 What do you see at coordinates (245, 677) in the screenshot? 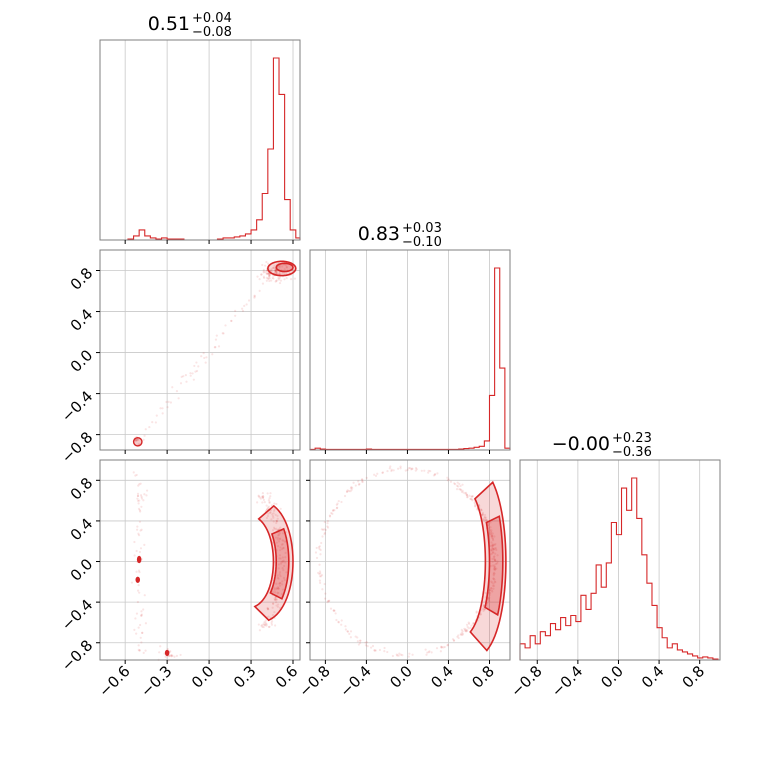
I see `x-tick-label: 0.3` at bounding box center [245, 677].